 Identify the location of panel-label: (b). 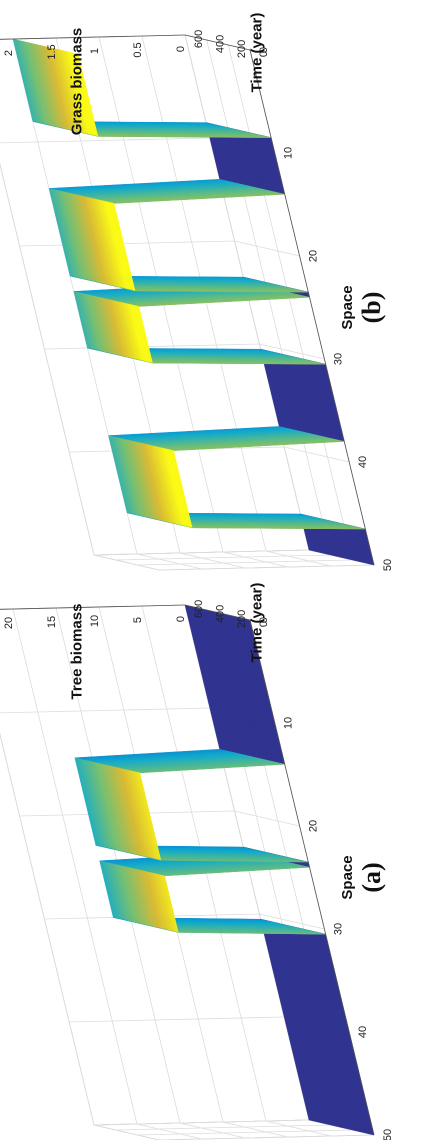
(371, 308).